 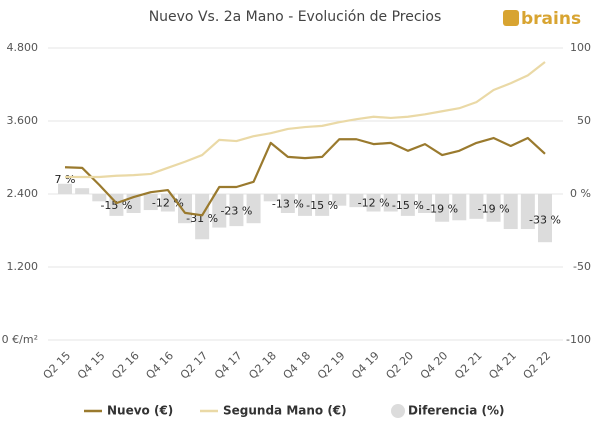 What do you see at coordinates (159, 365) in the screenshot?
I see `x-tick-label: Q4 16` at bounding box center [159, 365].